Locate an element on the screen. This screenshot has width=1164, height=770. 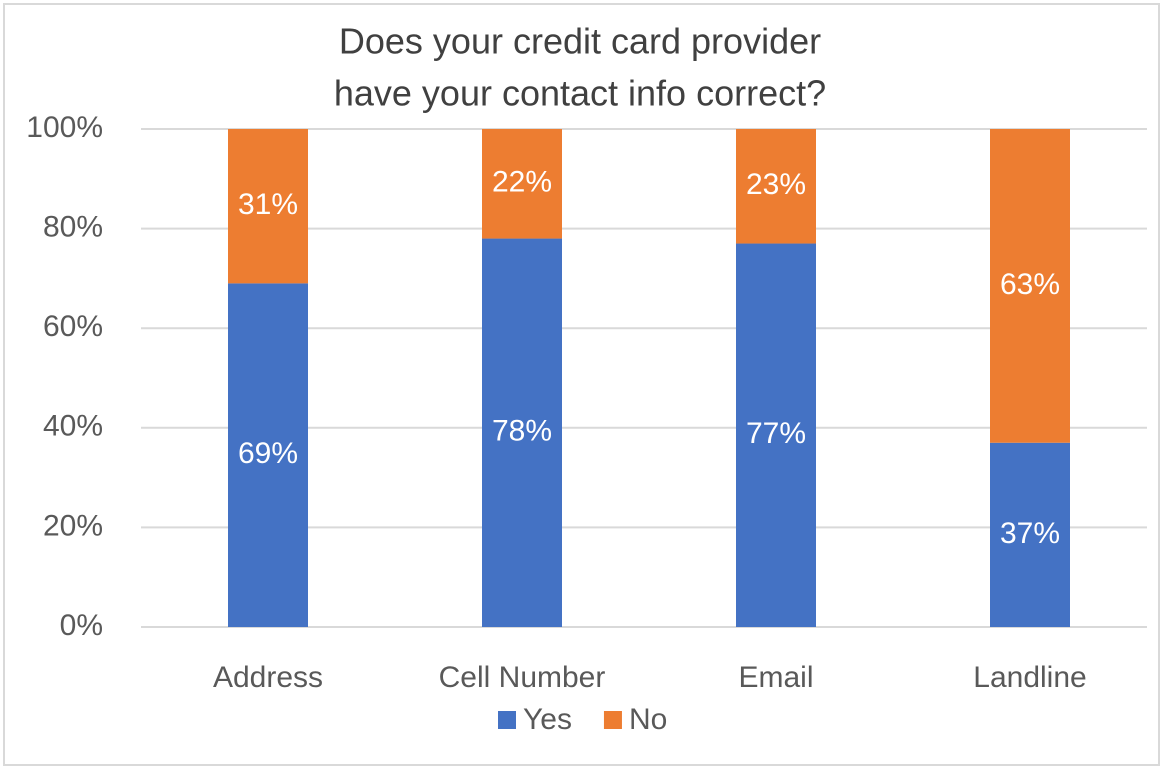
data-label: 37% is located at coordinates (1030, 533).